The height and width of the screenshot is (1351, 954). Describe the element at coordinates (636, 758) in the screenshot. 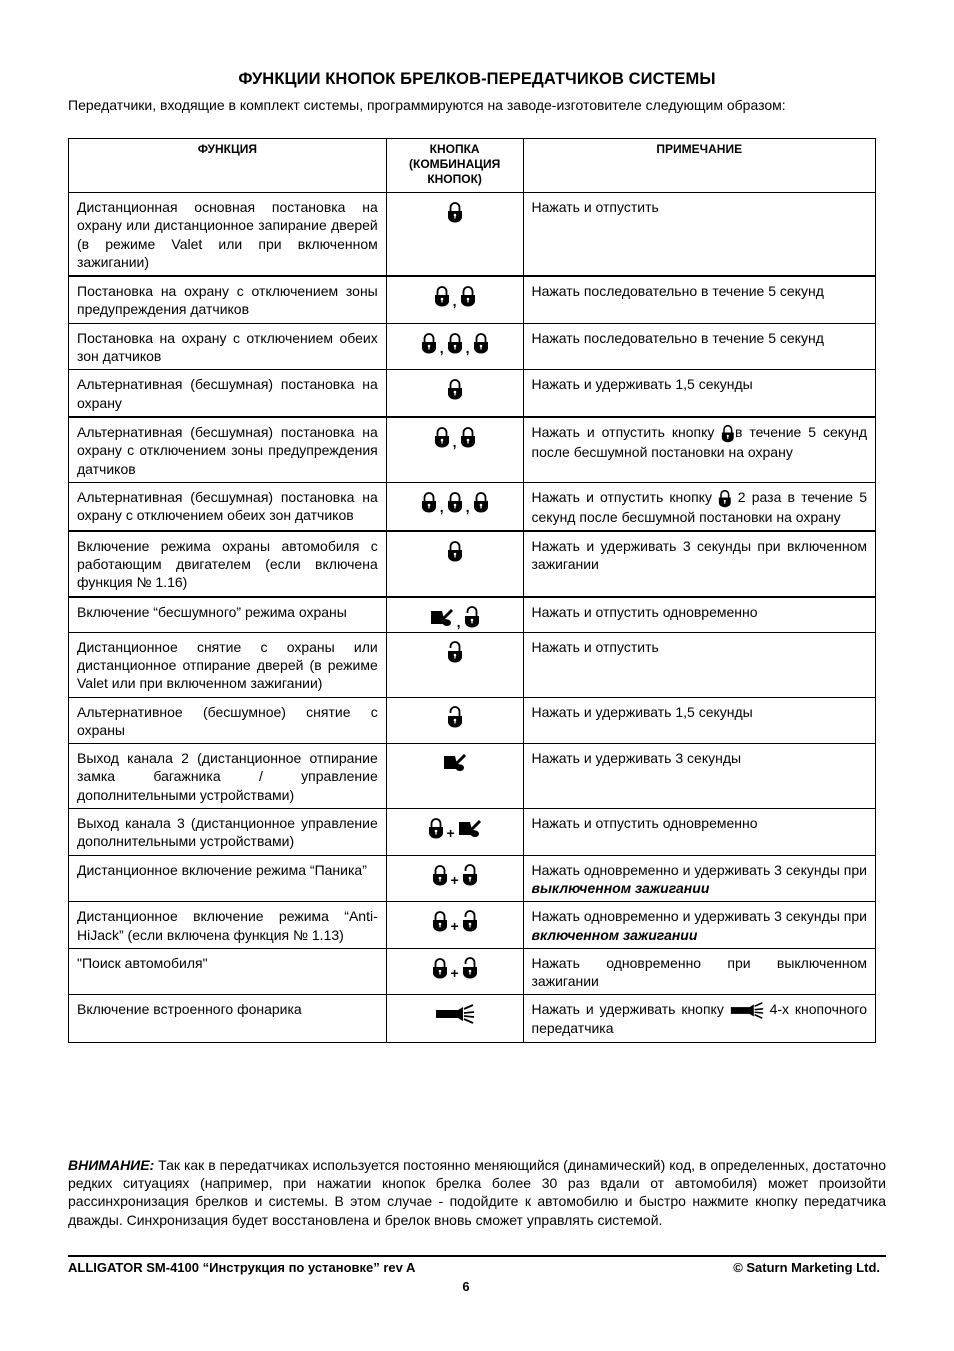

I see `note-text: Нажать и удерживать 3 секунды` at that location.